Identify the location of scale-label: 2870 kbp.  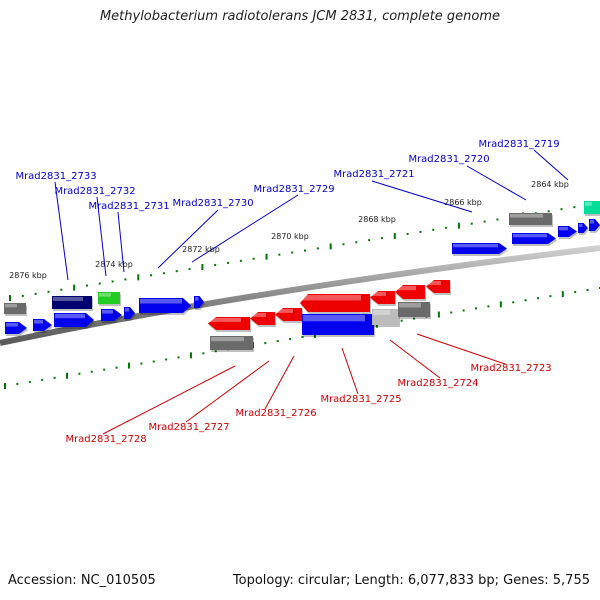
(290, 236).